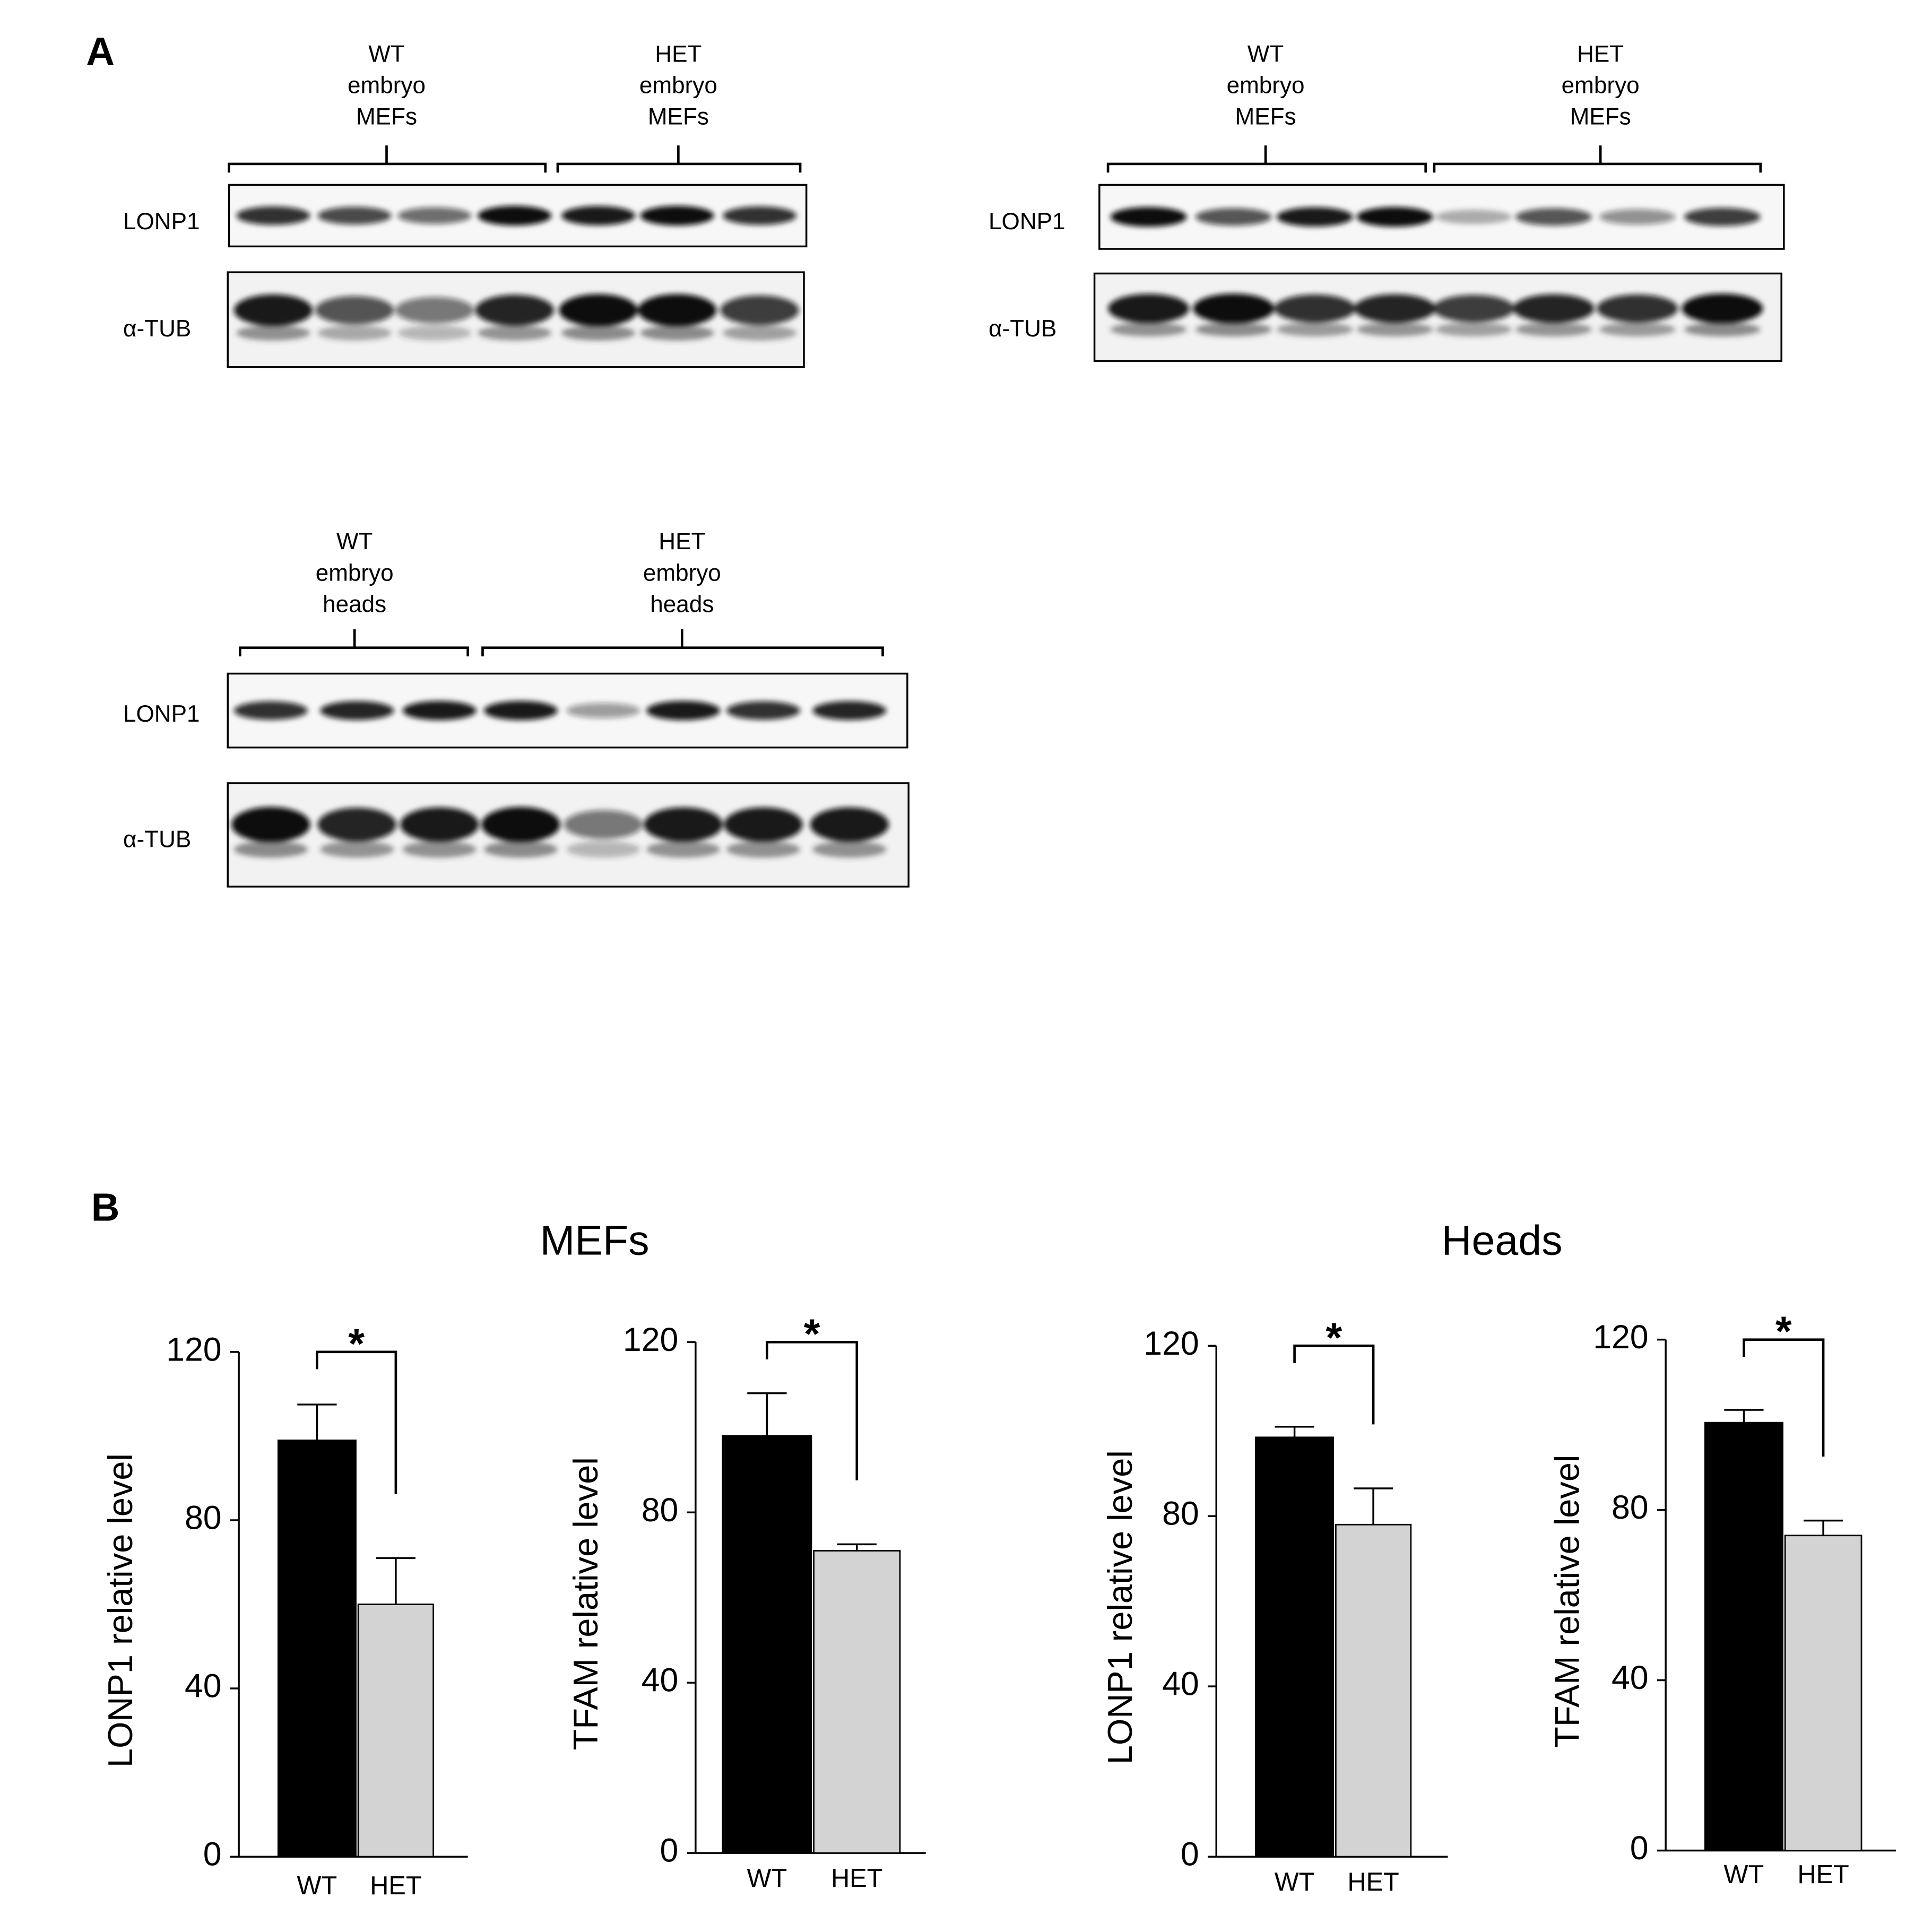  What do you see at coordinates (856, 1878) in the screenshot?
I see `x-tick-label: HET` at bounding box center [856, 1878].